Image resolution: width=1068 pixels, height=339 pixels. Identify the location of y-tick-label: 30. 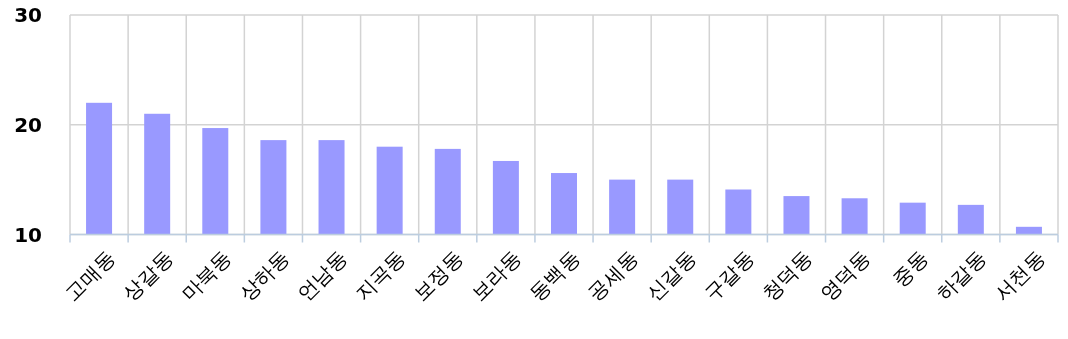
(28, 15).